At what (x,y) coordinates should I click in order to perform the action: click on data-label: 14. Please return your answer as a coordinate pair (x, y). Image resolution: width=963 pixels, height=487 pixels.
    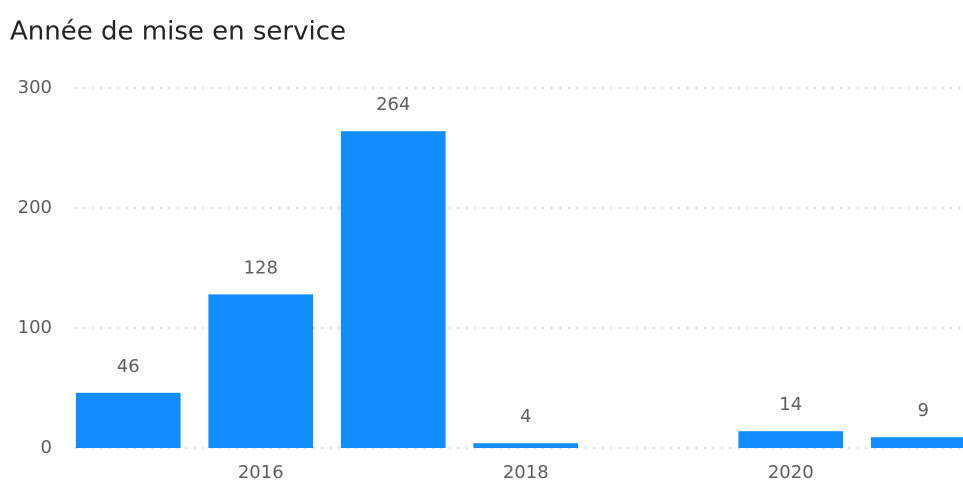
    Looking at the image, I should click on (790, 404).